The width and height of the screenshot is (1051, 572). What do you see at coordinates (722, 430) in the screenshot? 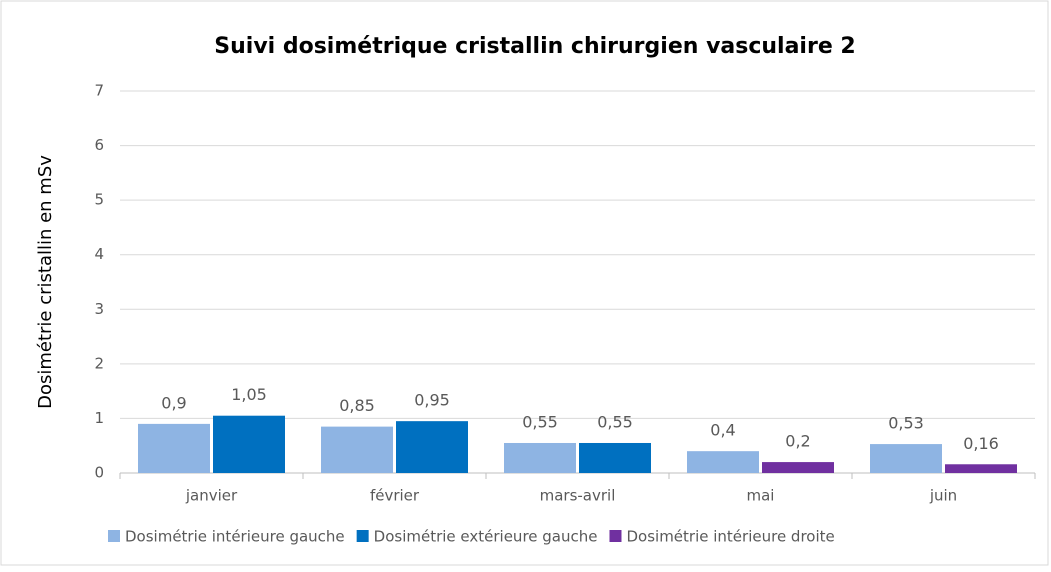
I see `value-label: 0,4` at bounding box center [722, 430].